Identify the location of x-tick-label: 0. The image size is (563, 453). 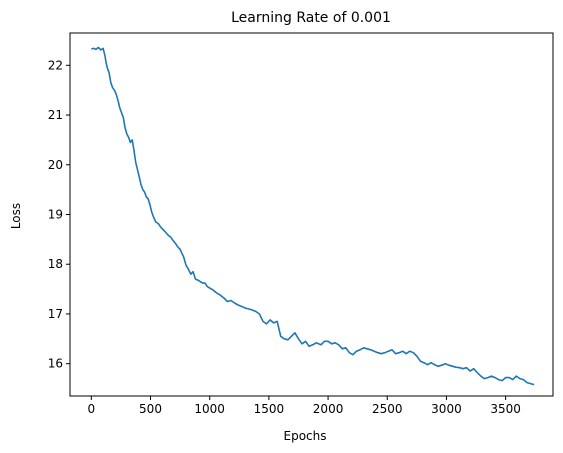
(91, 409).